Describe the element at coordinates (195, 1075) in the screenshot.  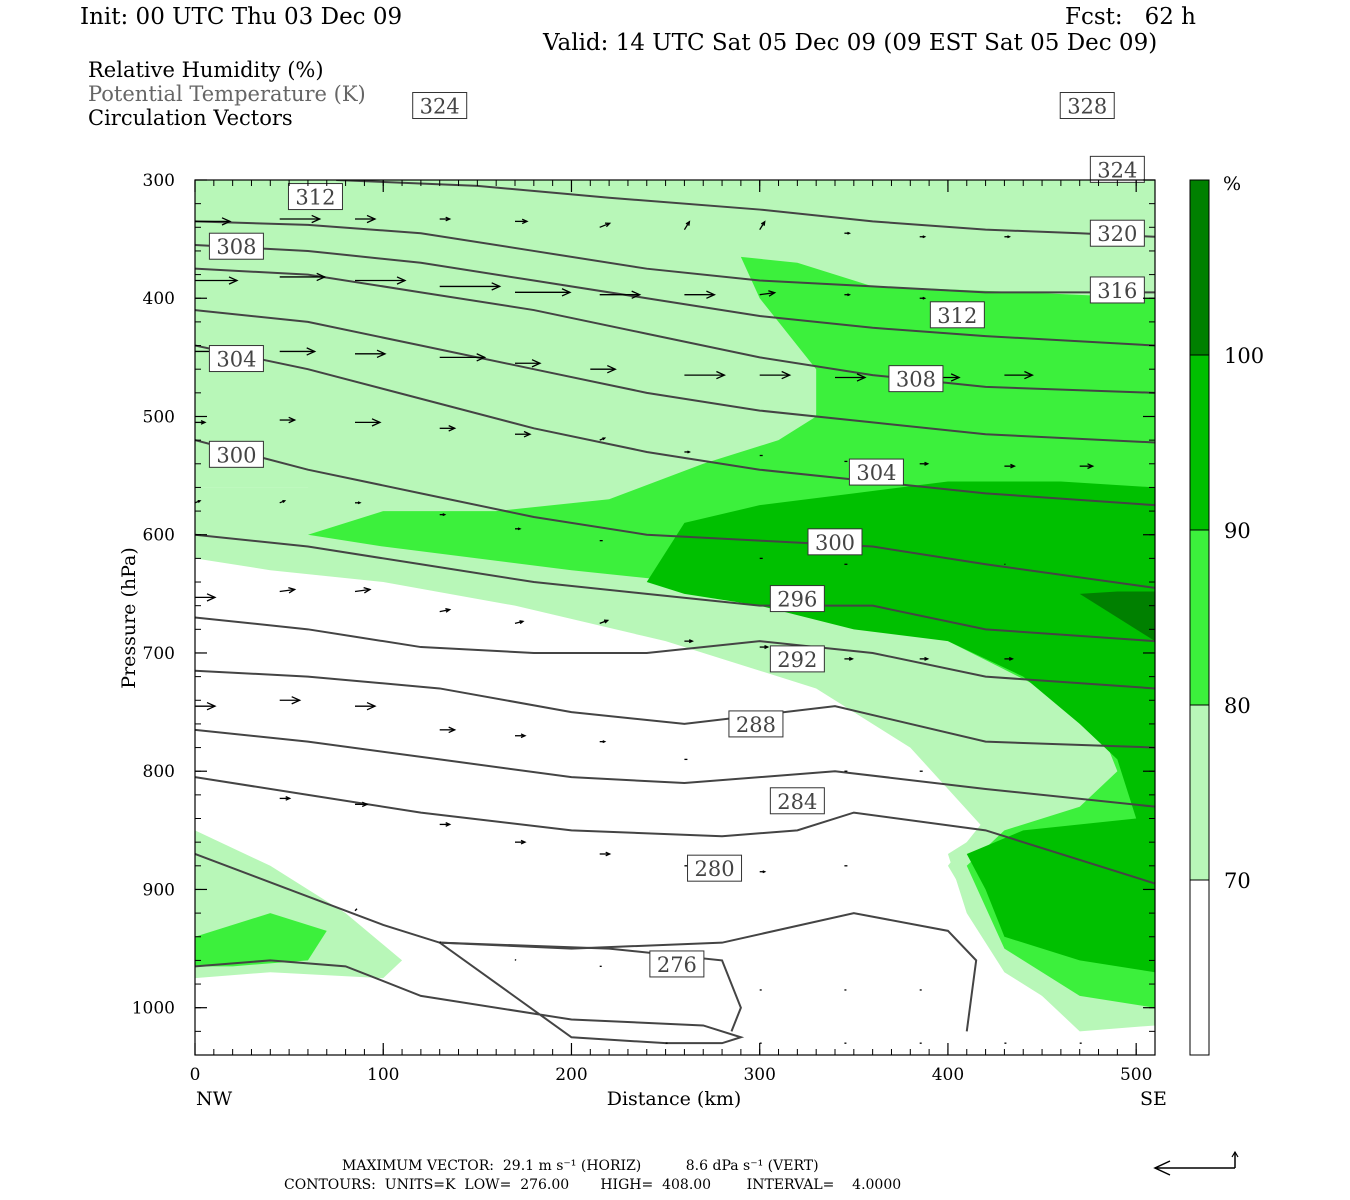
I see `x-tick-label: 0` at that location.